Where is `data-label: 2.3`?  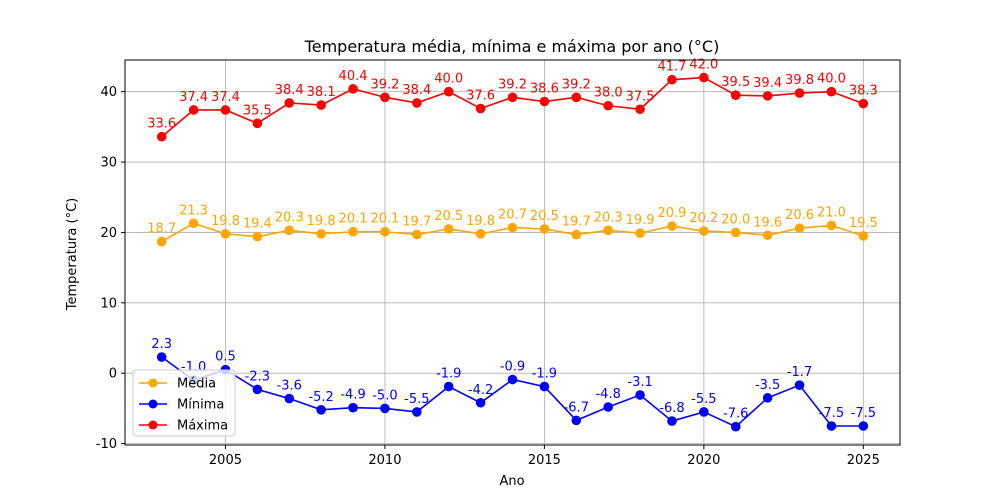 data-label: 2.3 is located at coordinates (161, 344).